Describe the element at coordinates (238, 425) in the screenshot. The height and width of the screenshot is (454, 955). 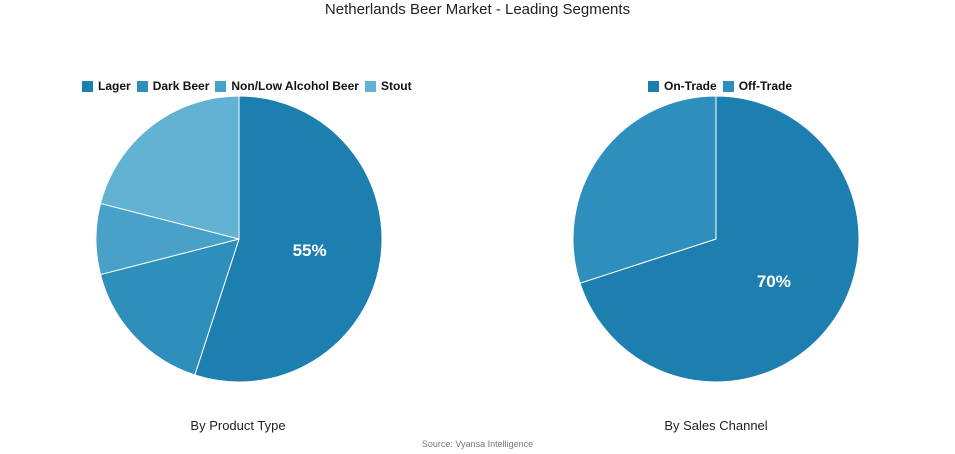
I see `chart-title-product-type: By Product Type` at that location.